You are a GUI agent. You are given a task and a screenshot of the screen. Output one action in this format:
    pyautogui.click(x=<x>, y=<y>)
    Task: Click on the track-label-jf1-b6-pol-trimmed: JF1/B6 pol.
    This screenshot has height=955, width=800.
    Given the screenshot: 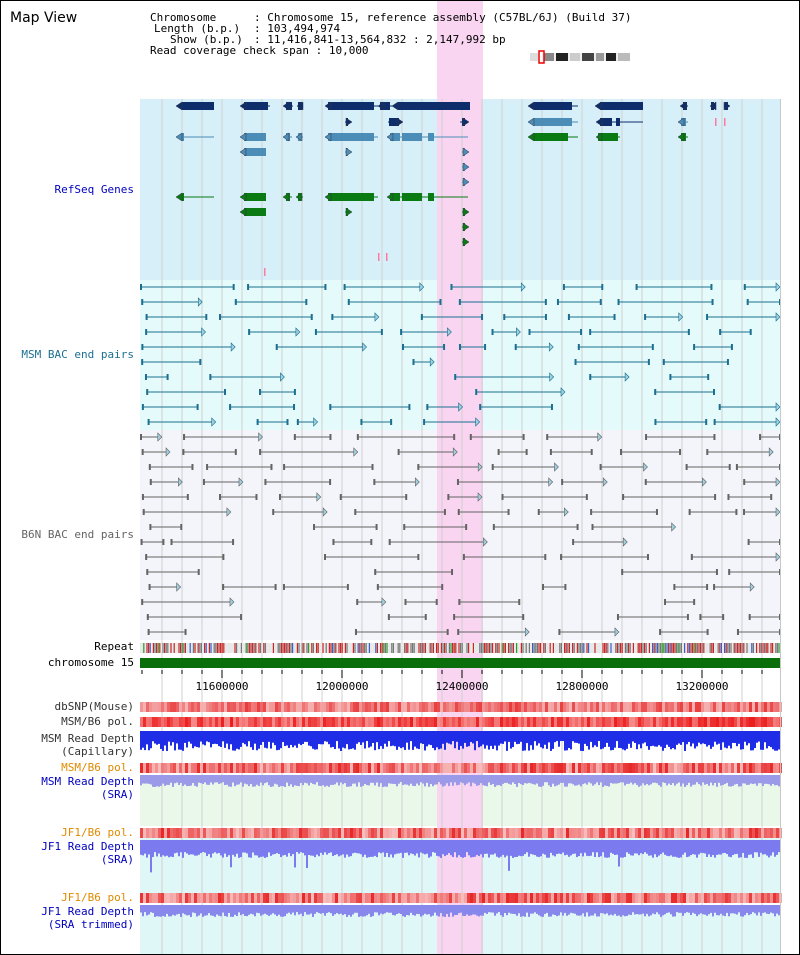 What is the action you would take?
    pyautogui.click(x=97, y=897)
    